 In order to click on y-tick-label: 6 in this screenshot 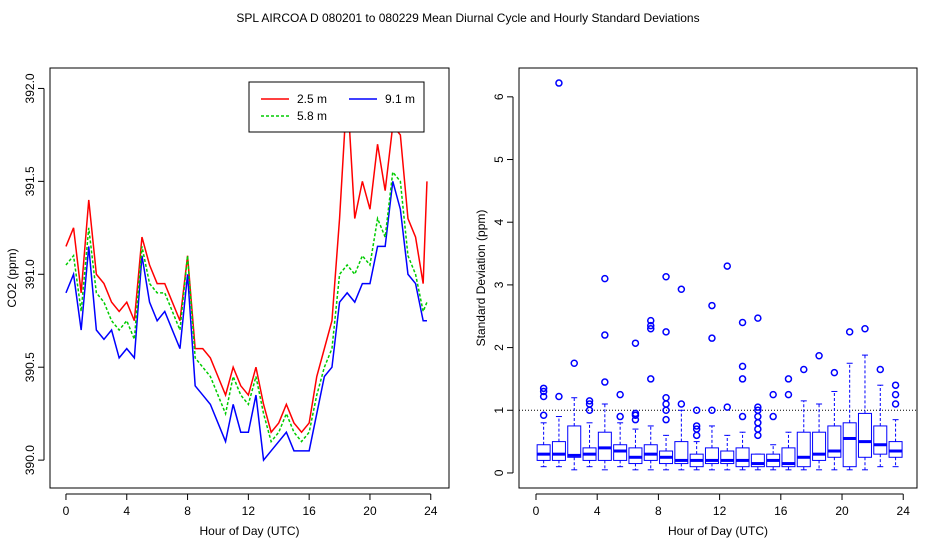, I will do `click(499, 96)`.